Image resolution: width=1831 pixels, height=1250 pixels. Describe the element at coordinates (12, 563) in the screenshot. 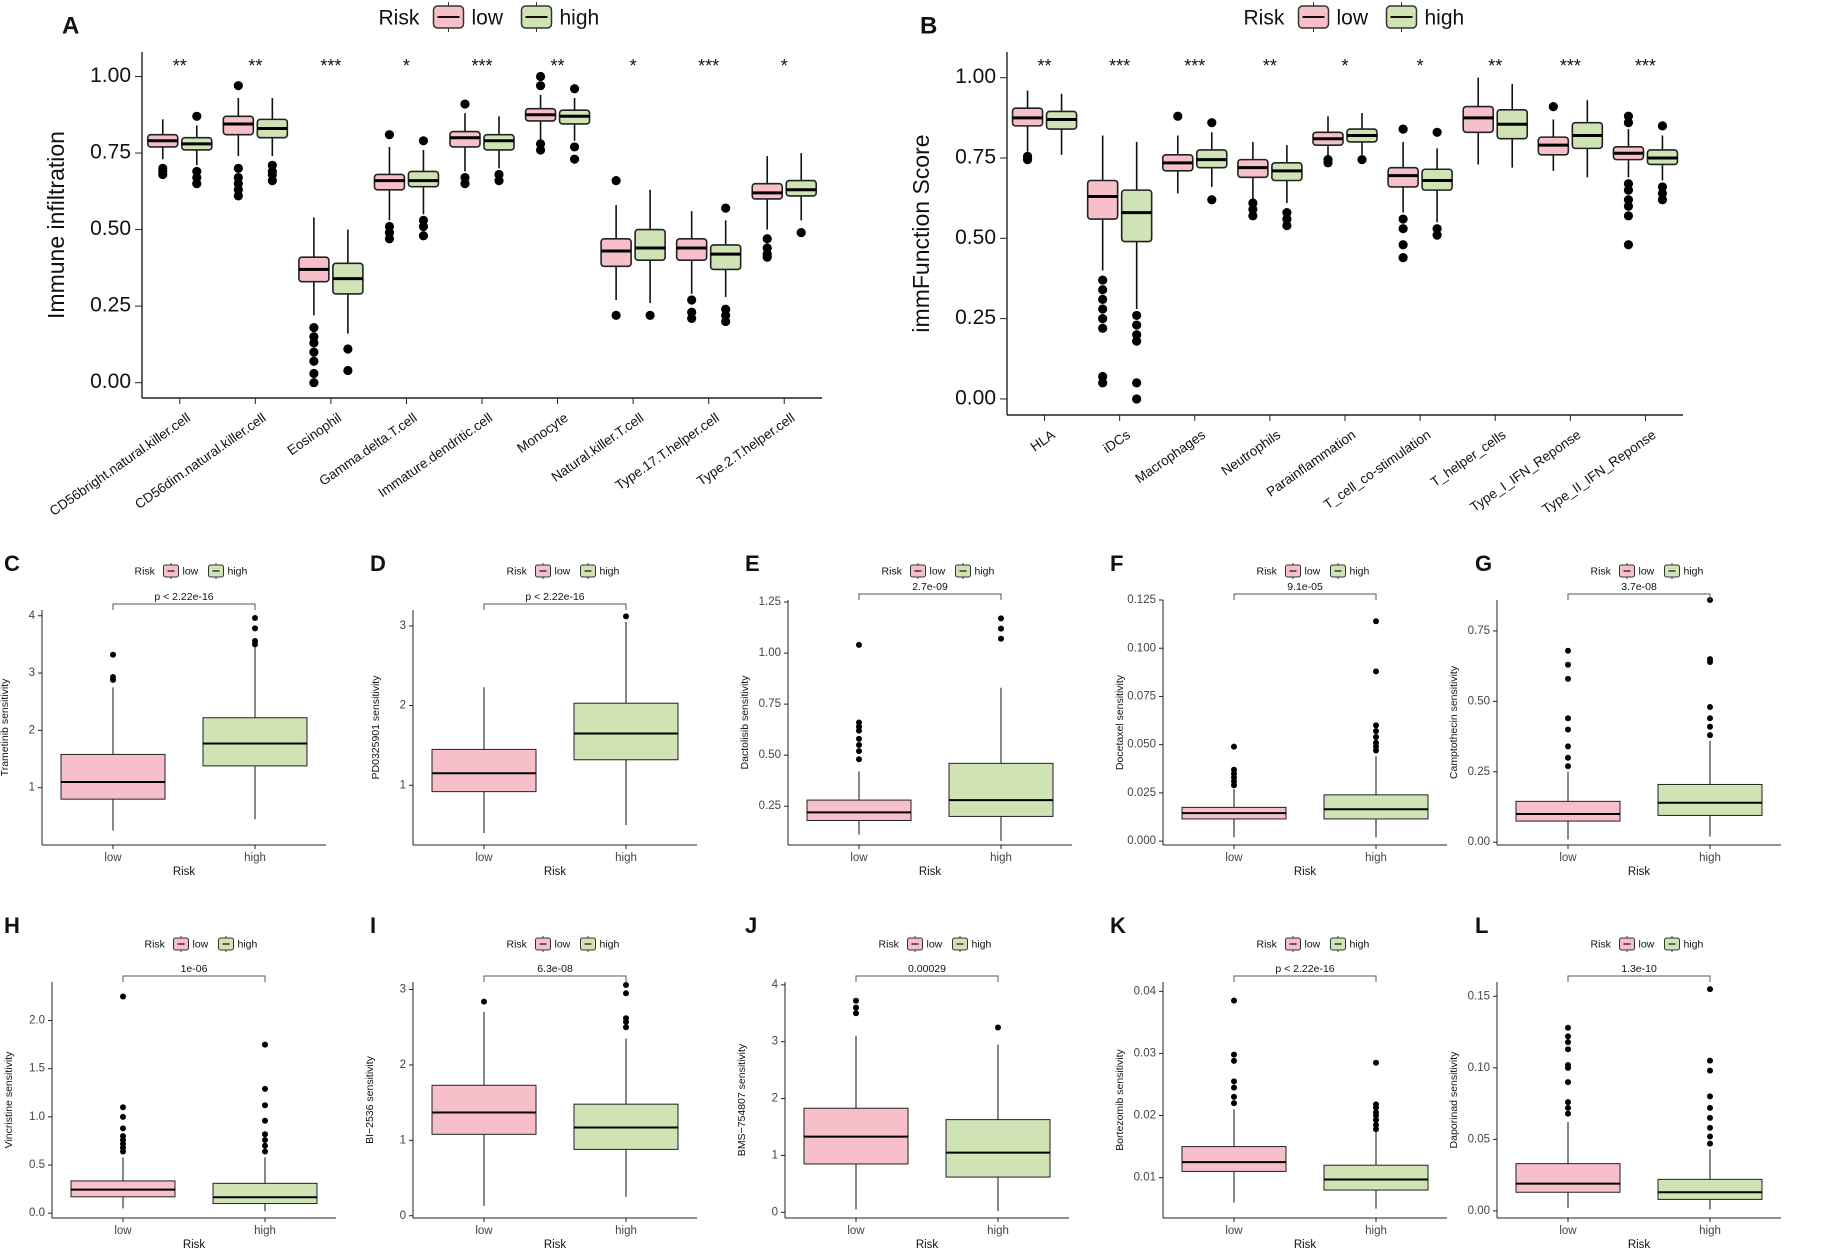

I see `panel-label: C` at that location.